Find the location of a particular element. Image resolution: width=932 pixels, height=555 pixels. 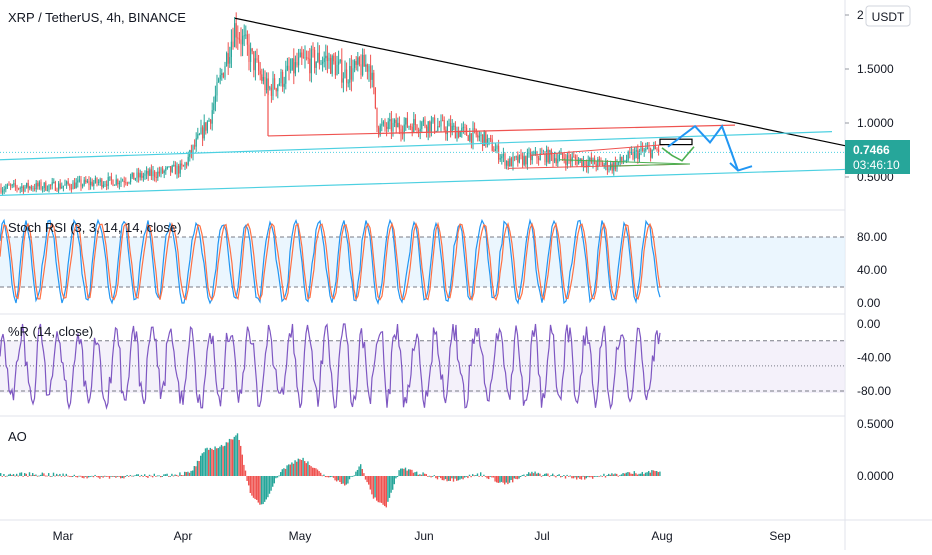

channel-lower-line is located at coordinates (423, 182).